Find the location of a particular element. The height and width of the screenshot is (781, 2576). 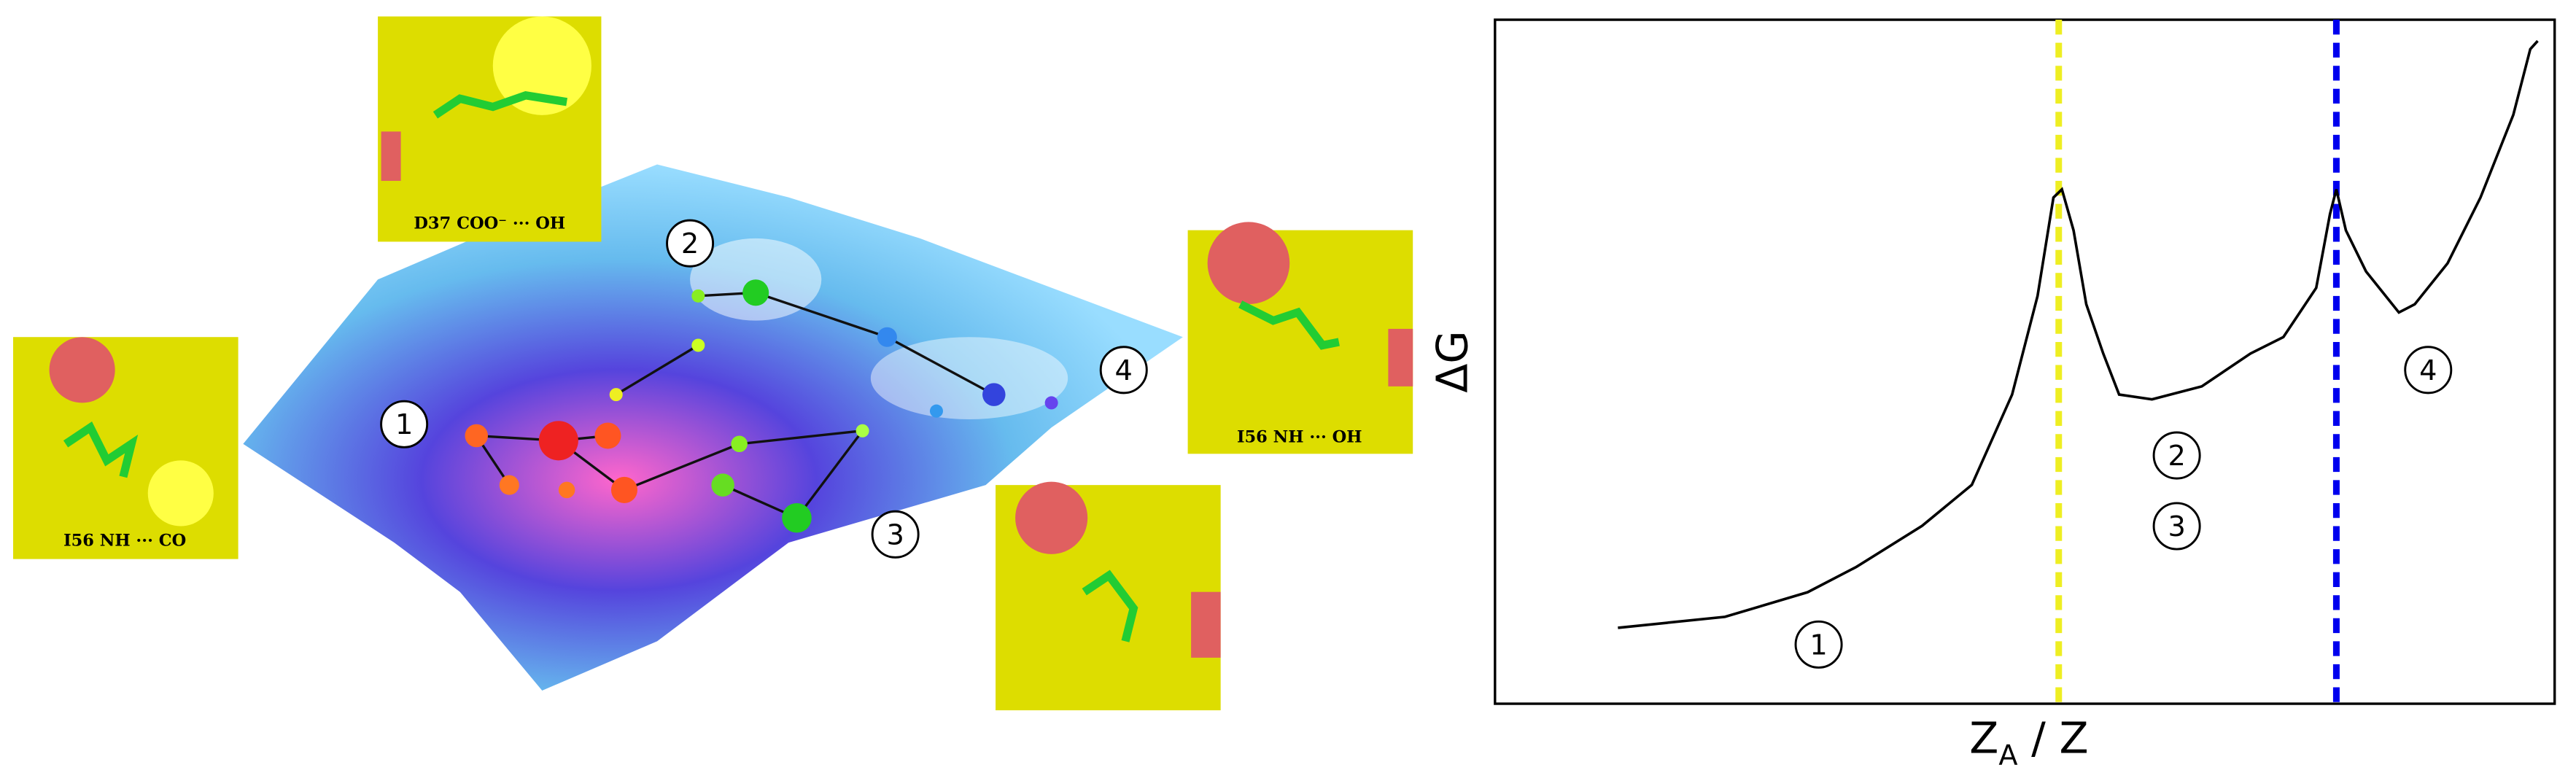

atoms is located at coordinates (762, 406).